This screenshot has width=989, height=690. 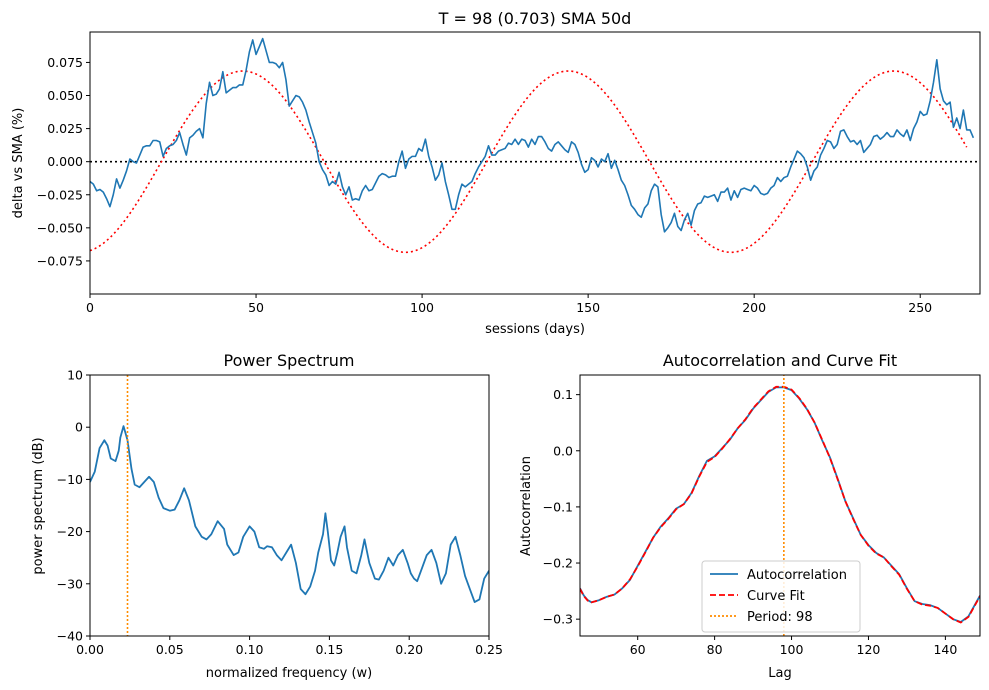 I want to click on y-tick-label: 0.0, so click(x=563, y=450).